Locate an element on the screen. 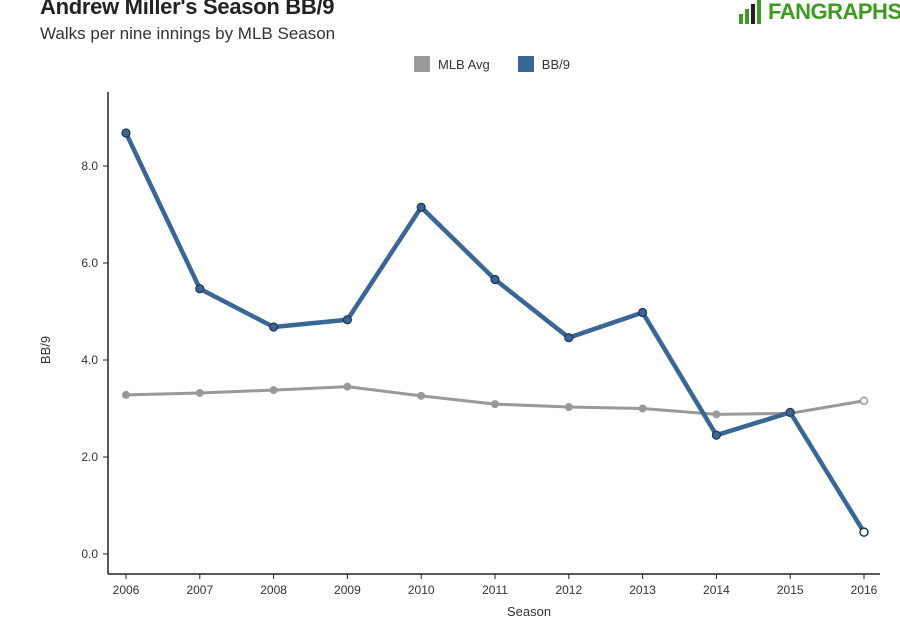 The height and width of the screenshot is (629, 900). data-point-mlb-avg-2008 is located at coordinates (273, 390).